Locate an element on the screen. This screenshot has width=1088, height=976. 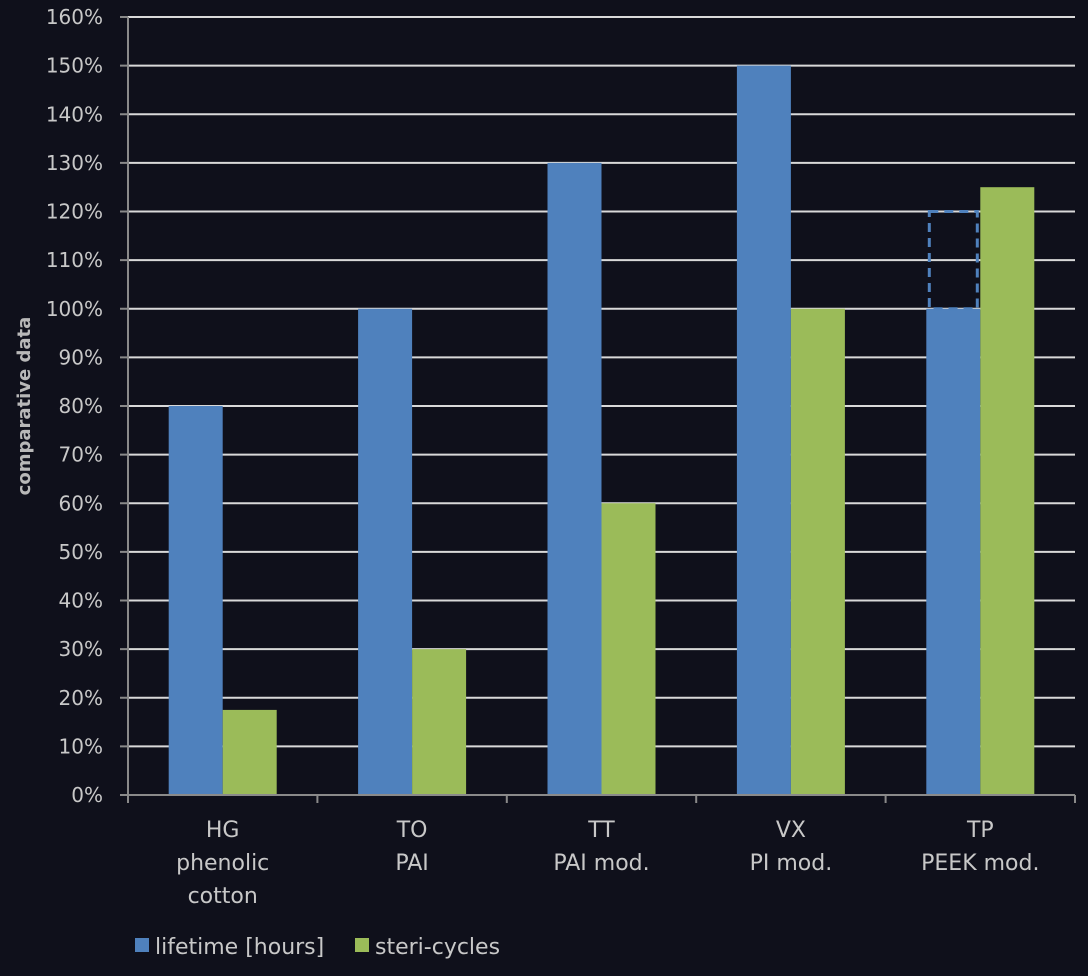
y-tick-label: 30% is located at coordinates (81, 649).